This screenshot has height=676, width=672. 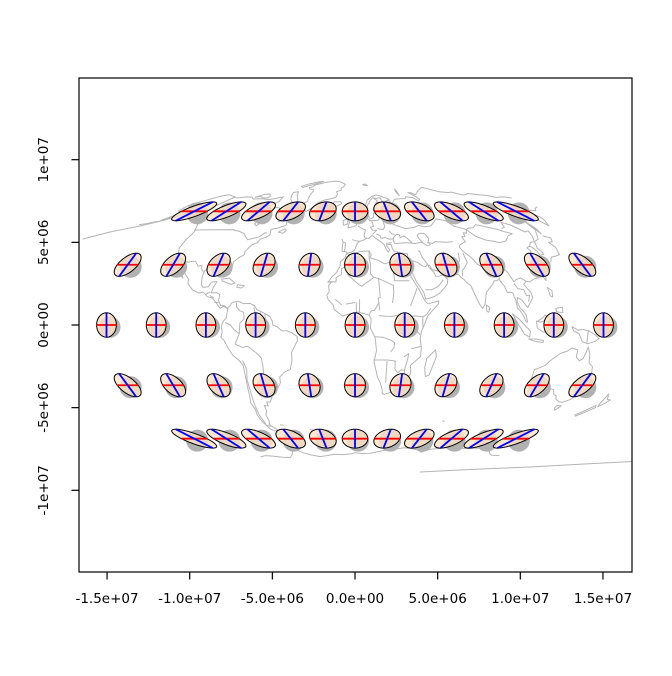 What do you see at coordinates (189, 599) in the screenshot?
I see `x-tick-label: -1.0e+07` at bounding box center [189, 599].